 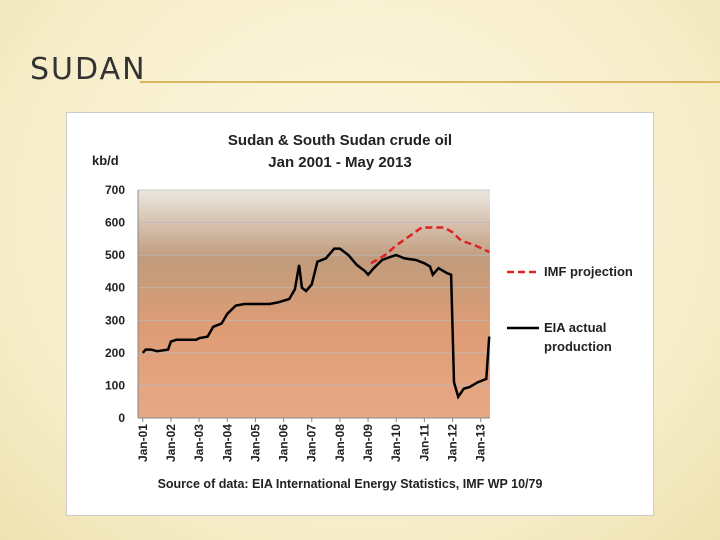 I want to click on legend-label: EIA actual production, so click(x=578, y=337).